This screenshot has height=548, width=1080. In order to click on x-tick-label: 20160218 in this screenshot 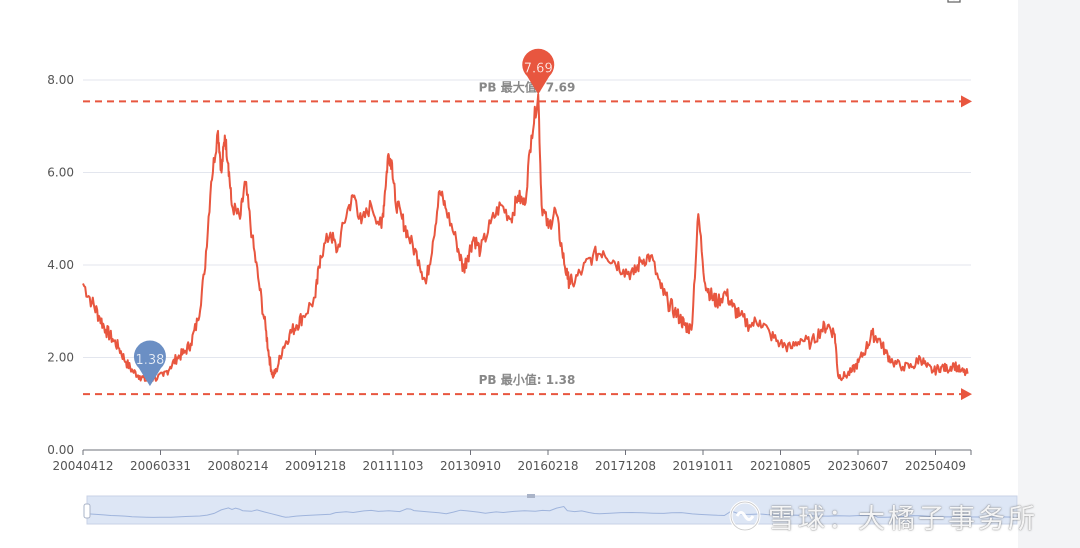, I will do `click(547, 466)`.